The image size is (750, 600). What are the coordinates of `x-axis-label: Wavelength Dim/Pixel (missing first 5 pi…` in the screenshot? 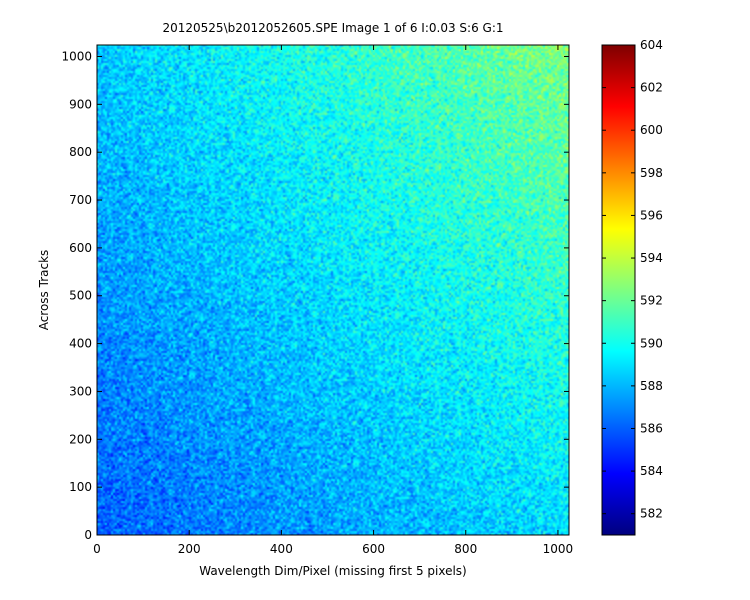 It's located at (333, 571).